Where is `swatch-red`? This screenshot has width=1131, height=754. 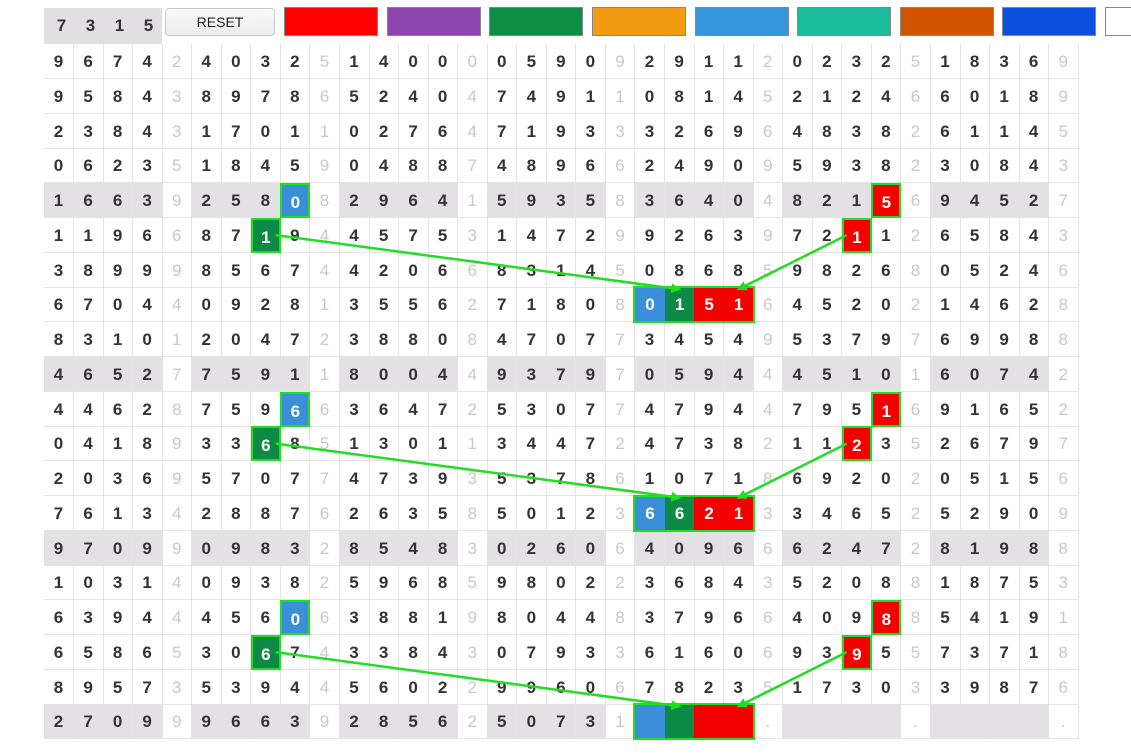
swatch-red is located at coordinates (331, 21).